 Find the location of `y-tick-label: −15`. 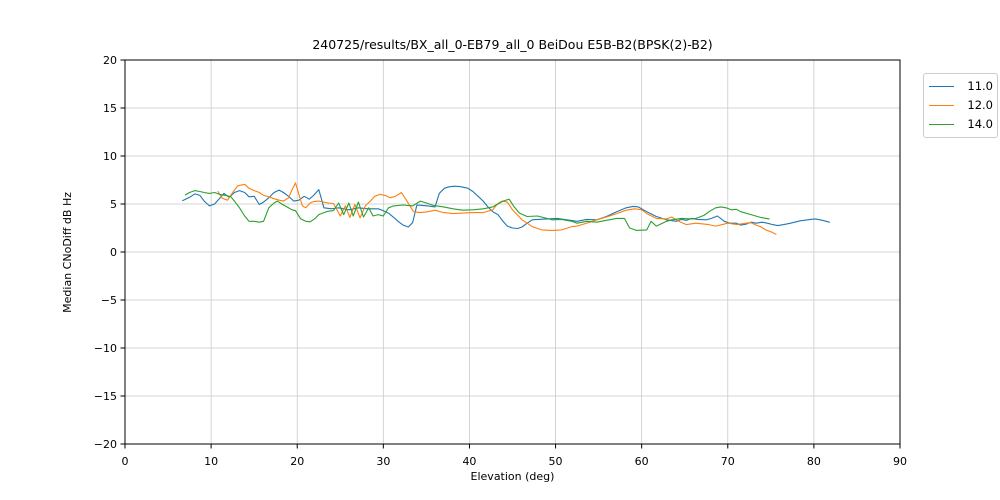

y-tick-label: −15 is located at coordinates (105, 396).